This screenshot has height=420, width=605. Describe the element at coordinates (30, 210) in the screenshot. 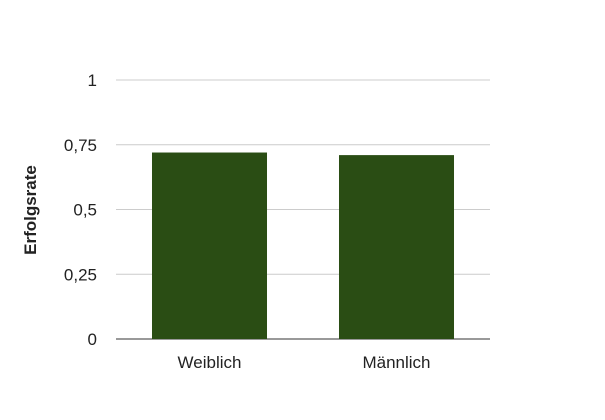

I see `y-axis-title: Erfolgsrate` at that location.